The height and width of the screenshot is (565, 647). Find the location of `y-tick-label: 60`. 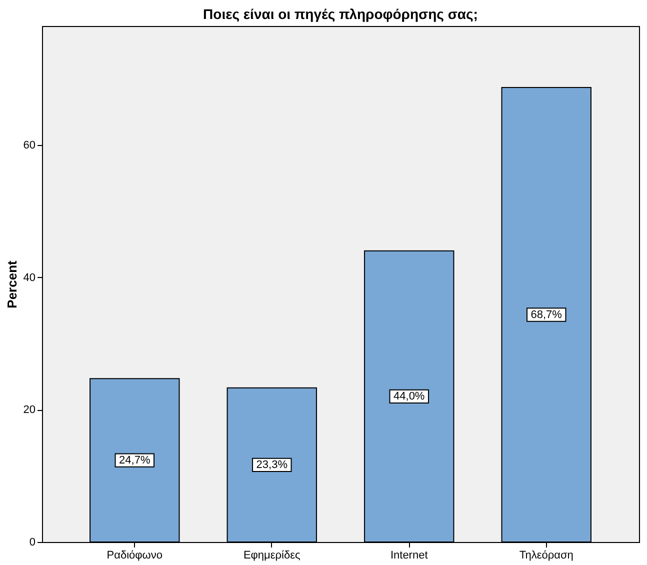

y-tick-label: 60 is located at coordinates (29, 146).